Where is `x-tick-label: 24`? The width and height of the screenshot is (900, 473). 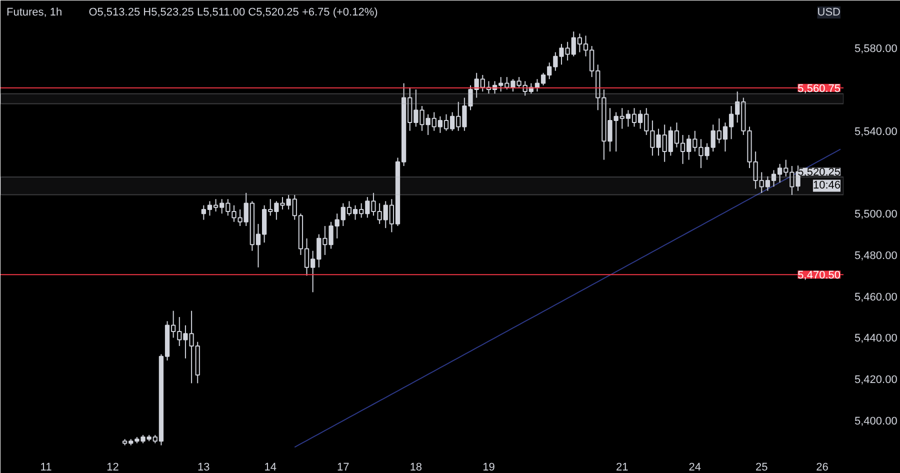 x-tick-label: 24 is located at coordinates (695, 467).